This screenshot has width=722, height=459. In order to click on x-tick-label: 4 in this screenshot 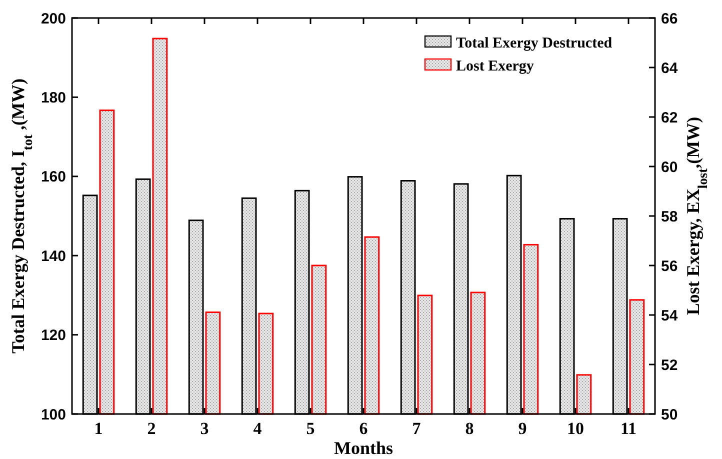, I will do `click(257, 428)`.